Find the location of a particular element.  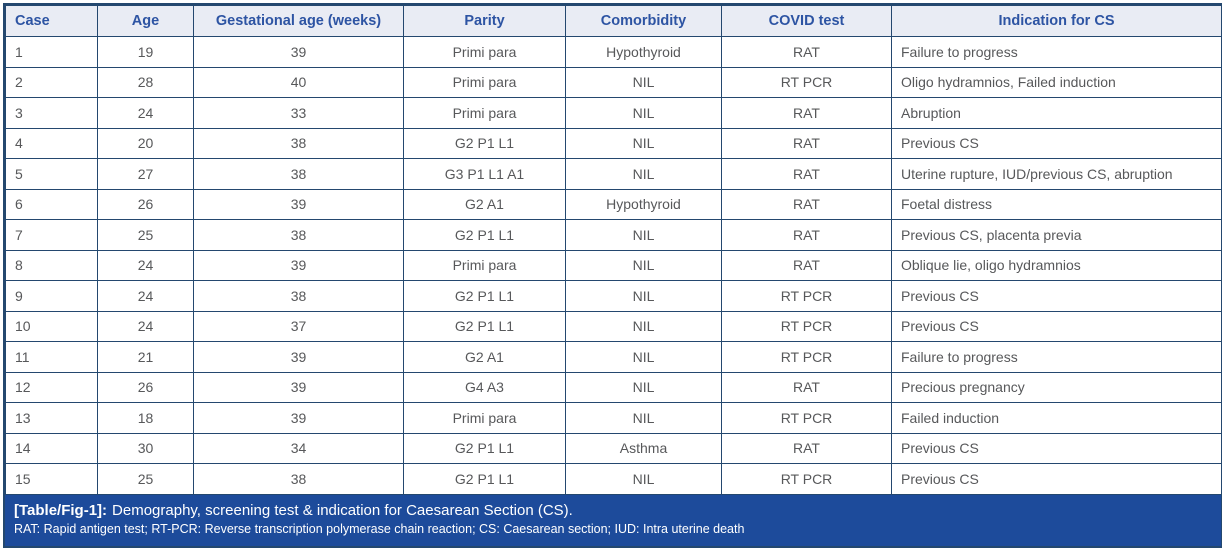

cell-case: 7 is located at coordinates (51, 235).